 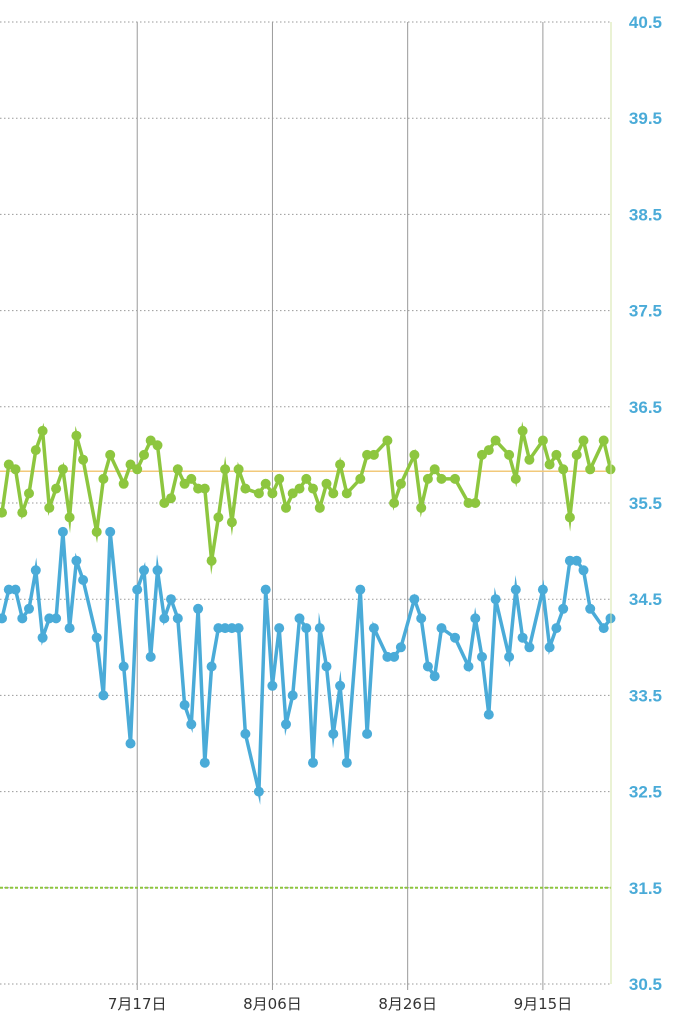 What do you see at coordinates (645, 695) in the screenshot?
I see `y-tick-label: 33.5` at bounding box center [645, 695].